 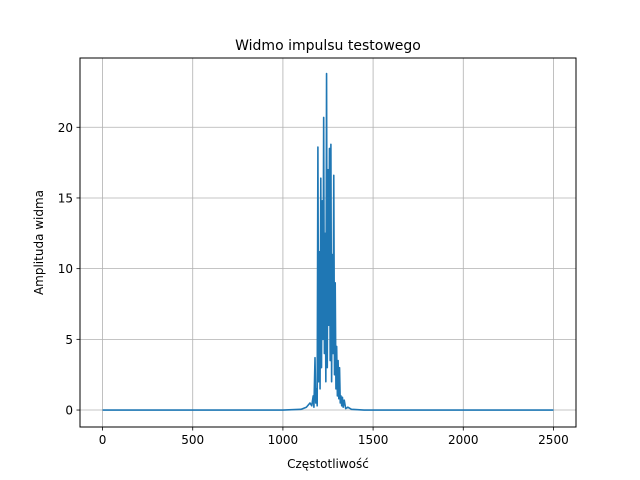 I want to click on x-axis: 0 500 1000 1500 2000 2500, so click(x=334, y=437).